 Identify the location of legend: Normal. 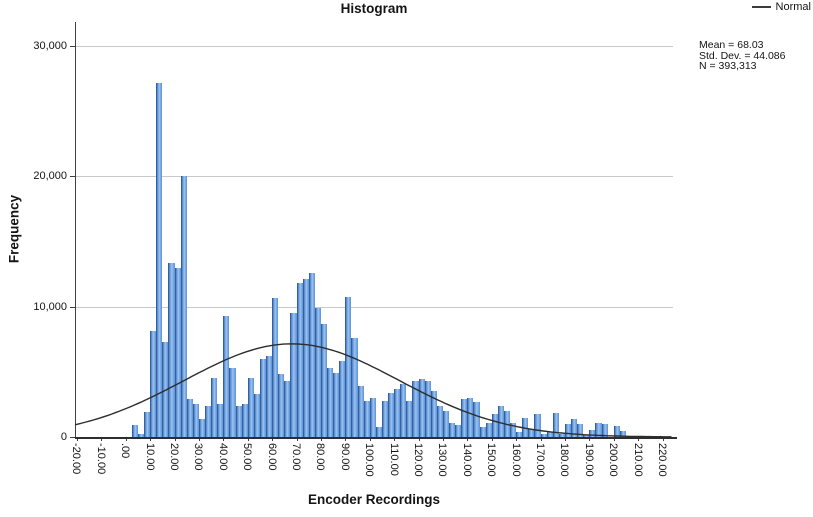
(781, 7).